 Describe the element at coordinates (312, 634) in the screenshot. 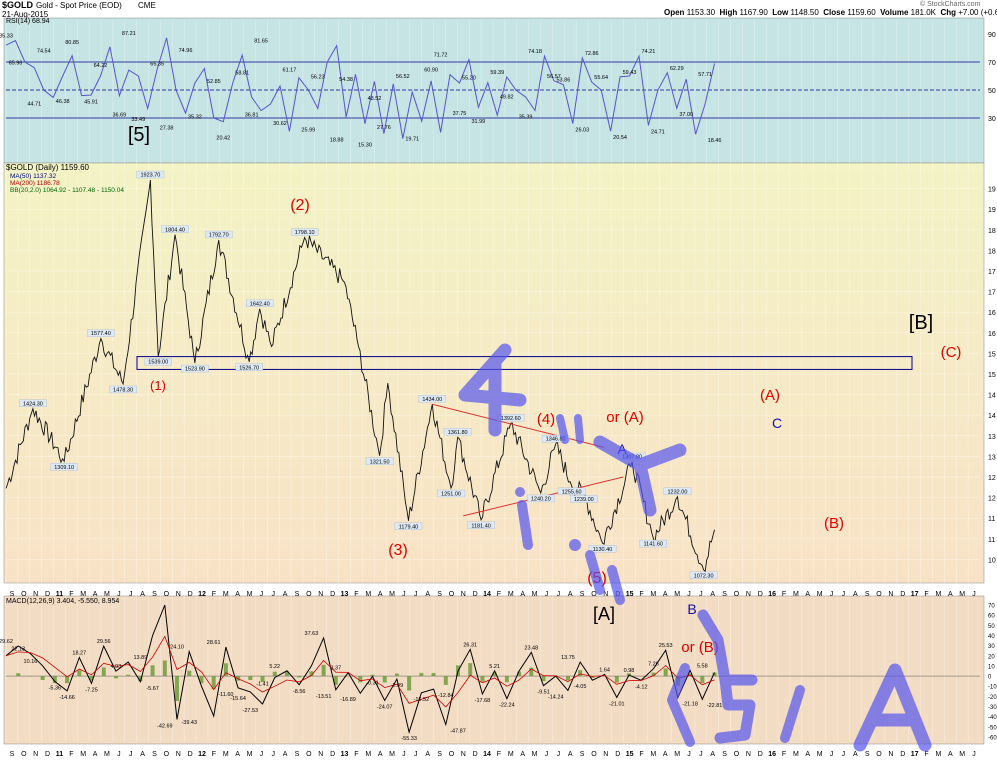

I see `macd-value-label: 37.63` at that location.